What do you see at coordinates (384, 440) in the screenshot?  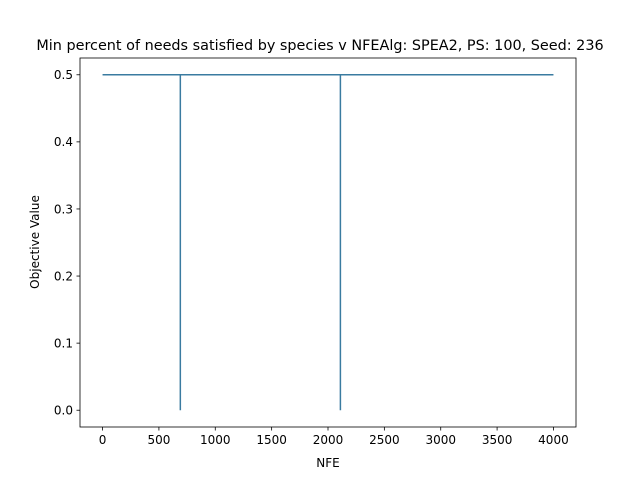 I see `x-tick-label: 2500` at bounding box center [384, 440].